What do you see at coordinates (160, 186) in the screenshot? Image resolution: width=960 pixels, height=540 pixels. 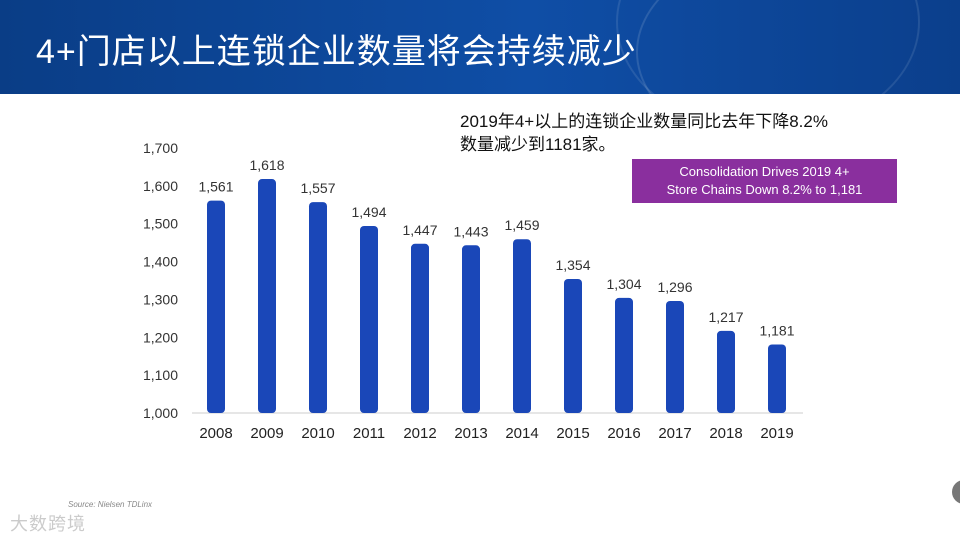 I see `y-tick-label: 1,600` at bounding box center [160, 186].